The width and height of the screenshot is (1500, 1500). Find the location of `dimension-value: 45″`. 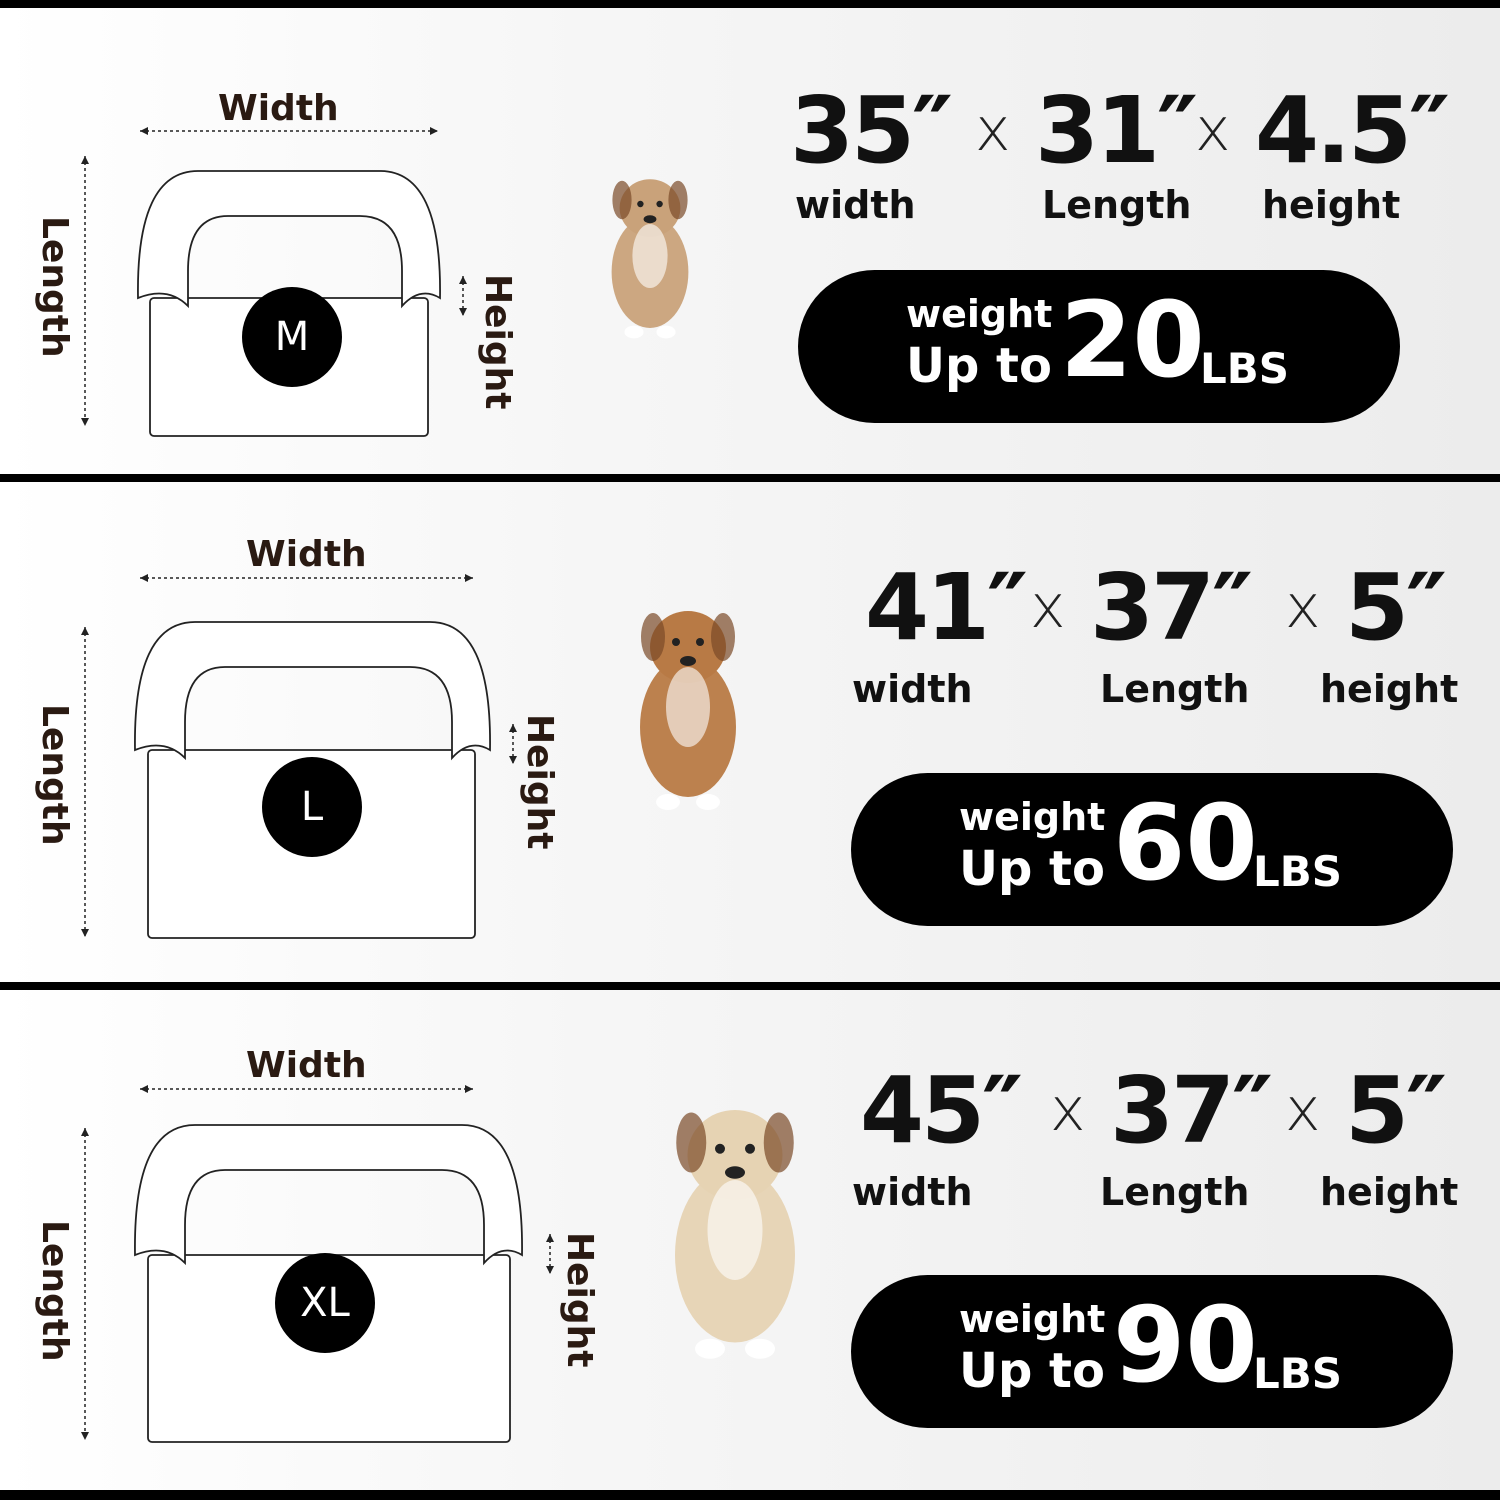

dimension-value: 45″ is located at coordinates (941, 1110).